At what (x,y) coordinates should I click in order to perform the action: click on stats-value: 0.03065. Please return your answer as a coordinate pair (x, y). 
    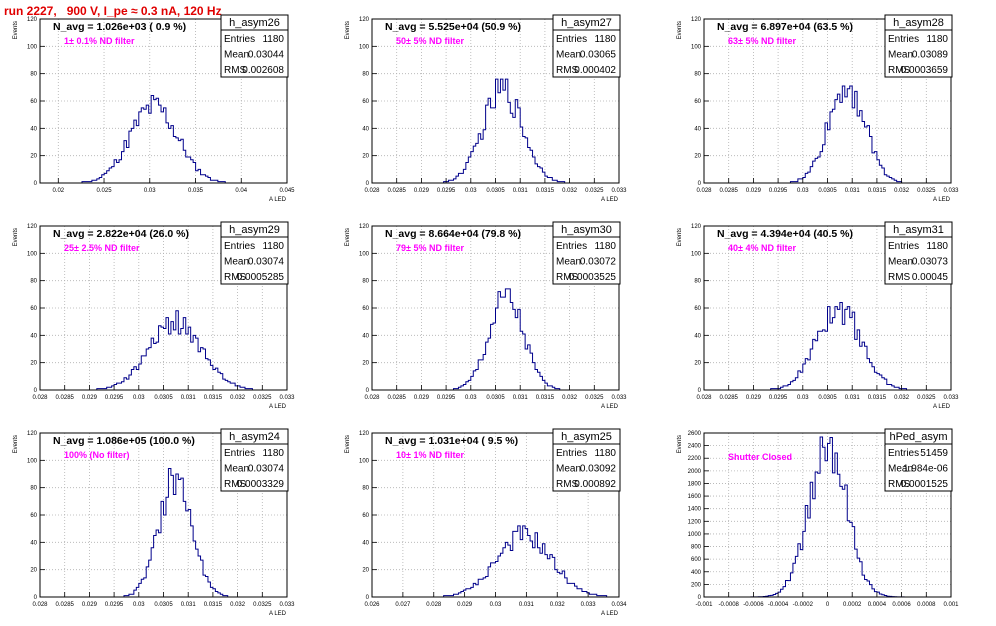
    Looking at the image, I should click on (598, 55).